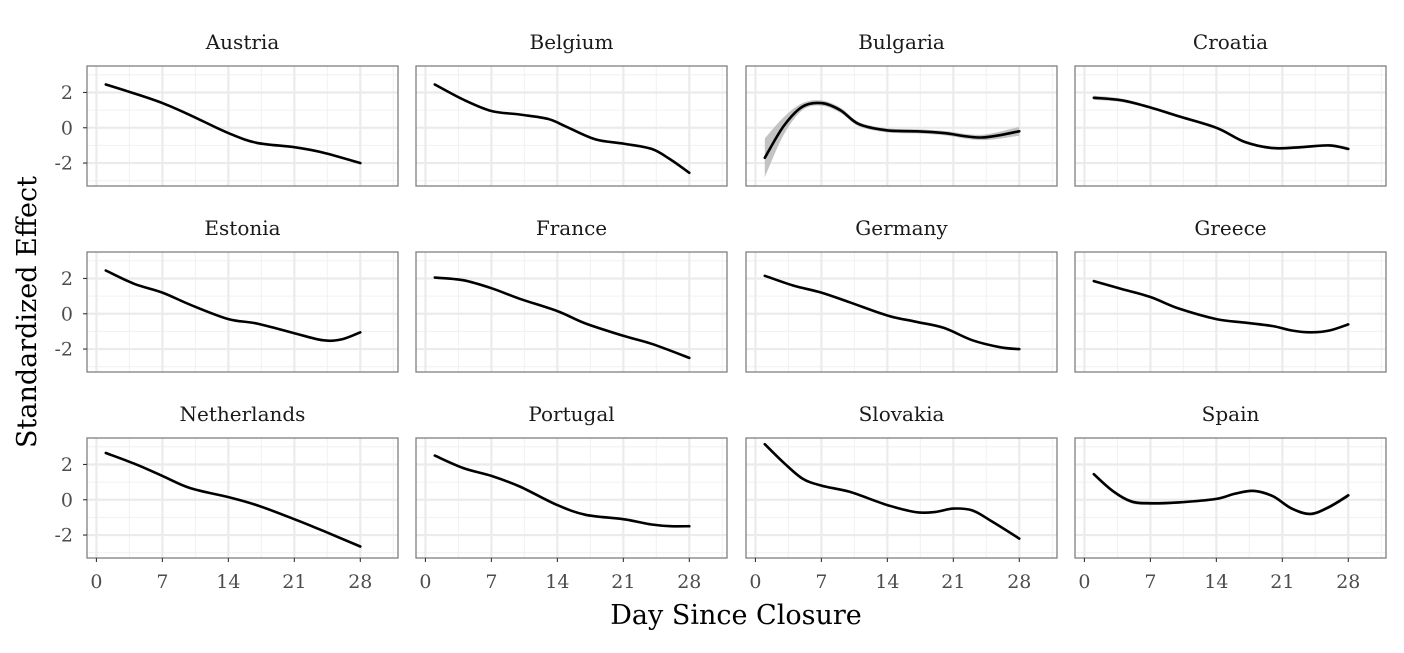 The width and height of the screenshot is (1404, 653). I want to click on panel-estonia: Estonia -2 0 2, so click(226, 294).